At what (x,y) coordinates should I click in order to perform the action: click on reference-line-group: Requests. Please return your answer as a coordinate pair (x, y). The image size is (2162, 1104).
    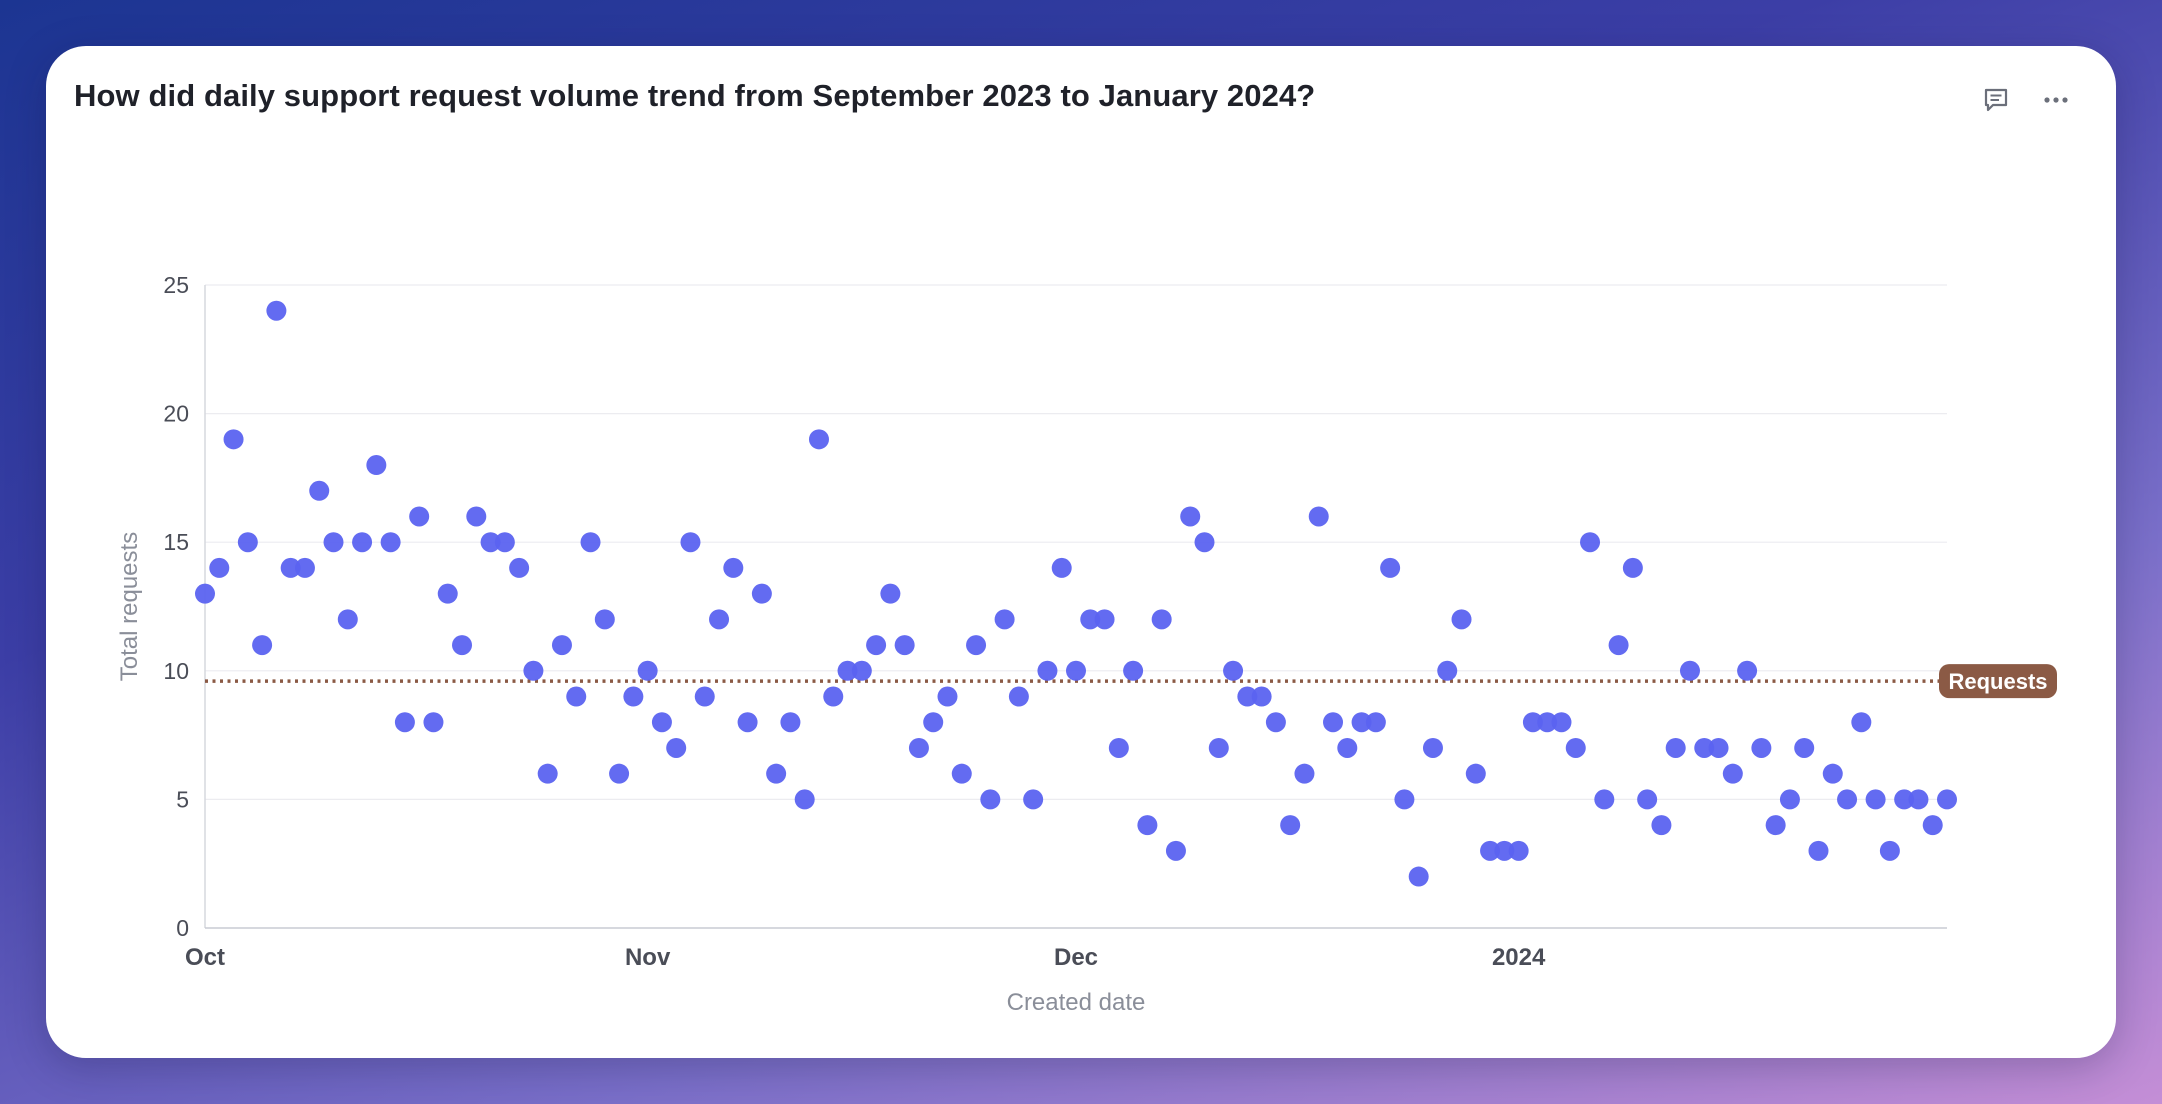
    Looking at the image, I should click on (1131, 681).